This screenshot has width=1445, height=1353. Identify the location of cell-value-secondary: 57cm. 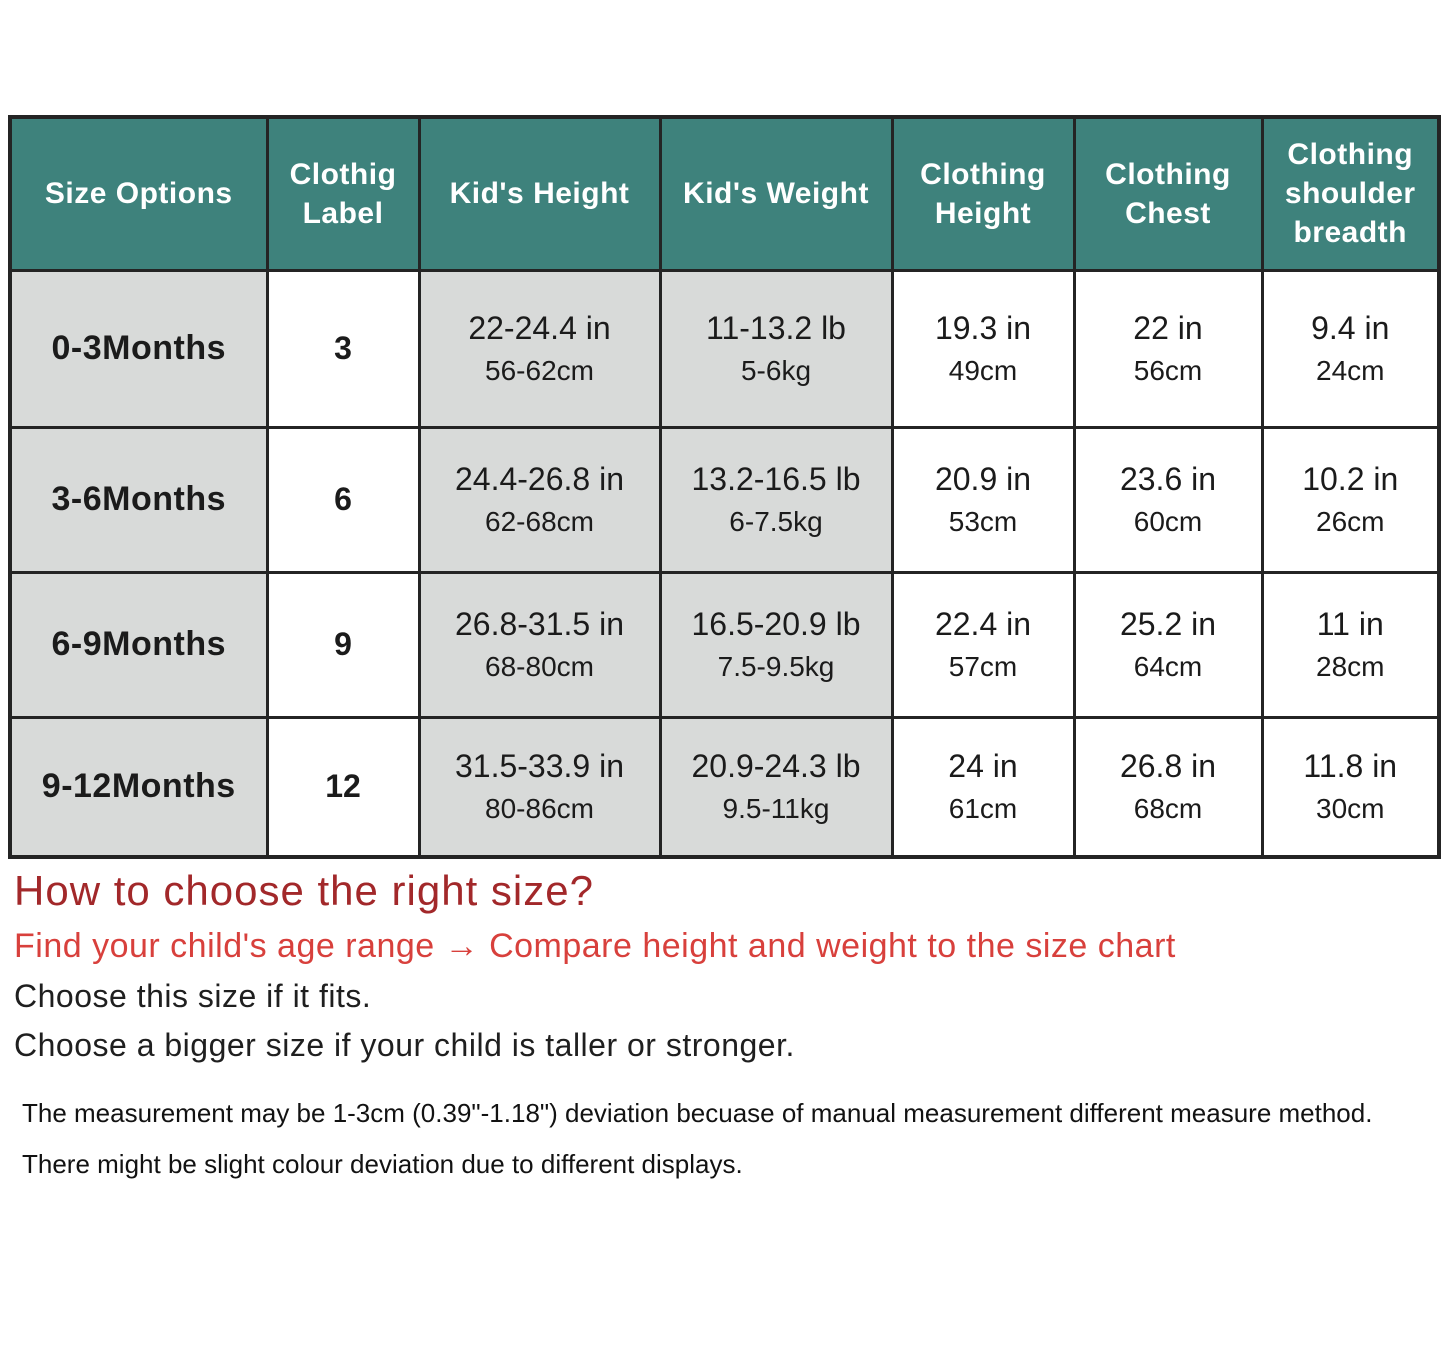
(983, 666).